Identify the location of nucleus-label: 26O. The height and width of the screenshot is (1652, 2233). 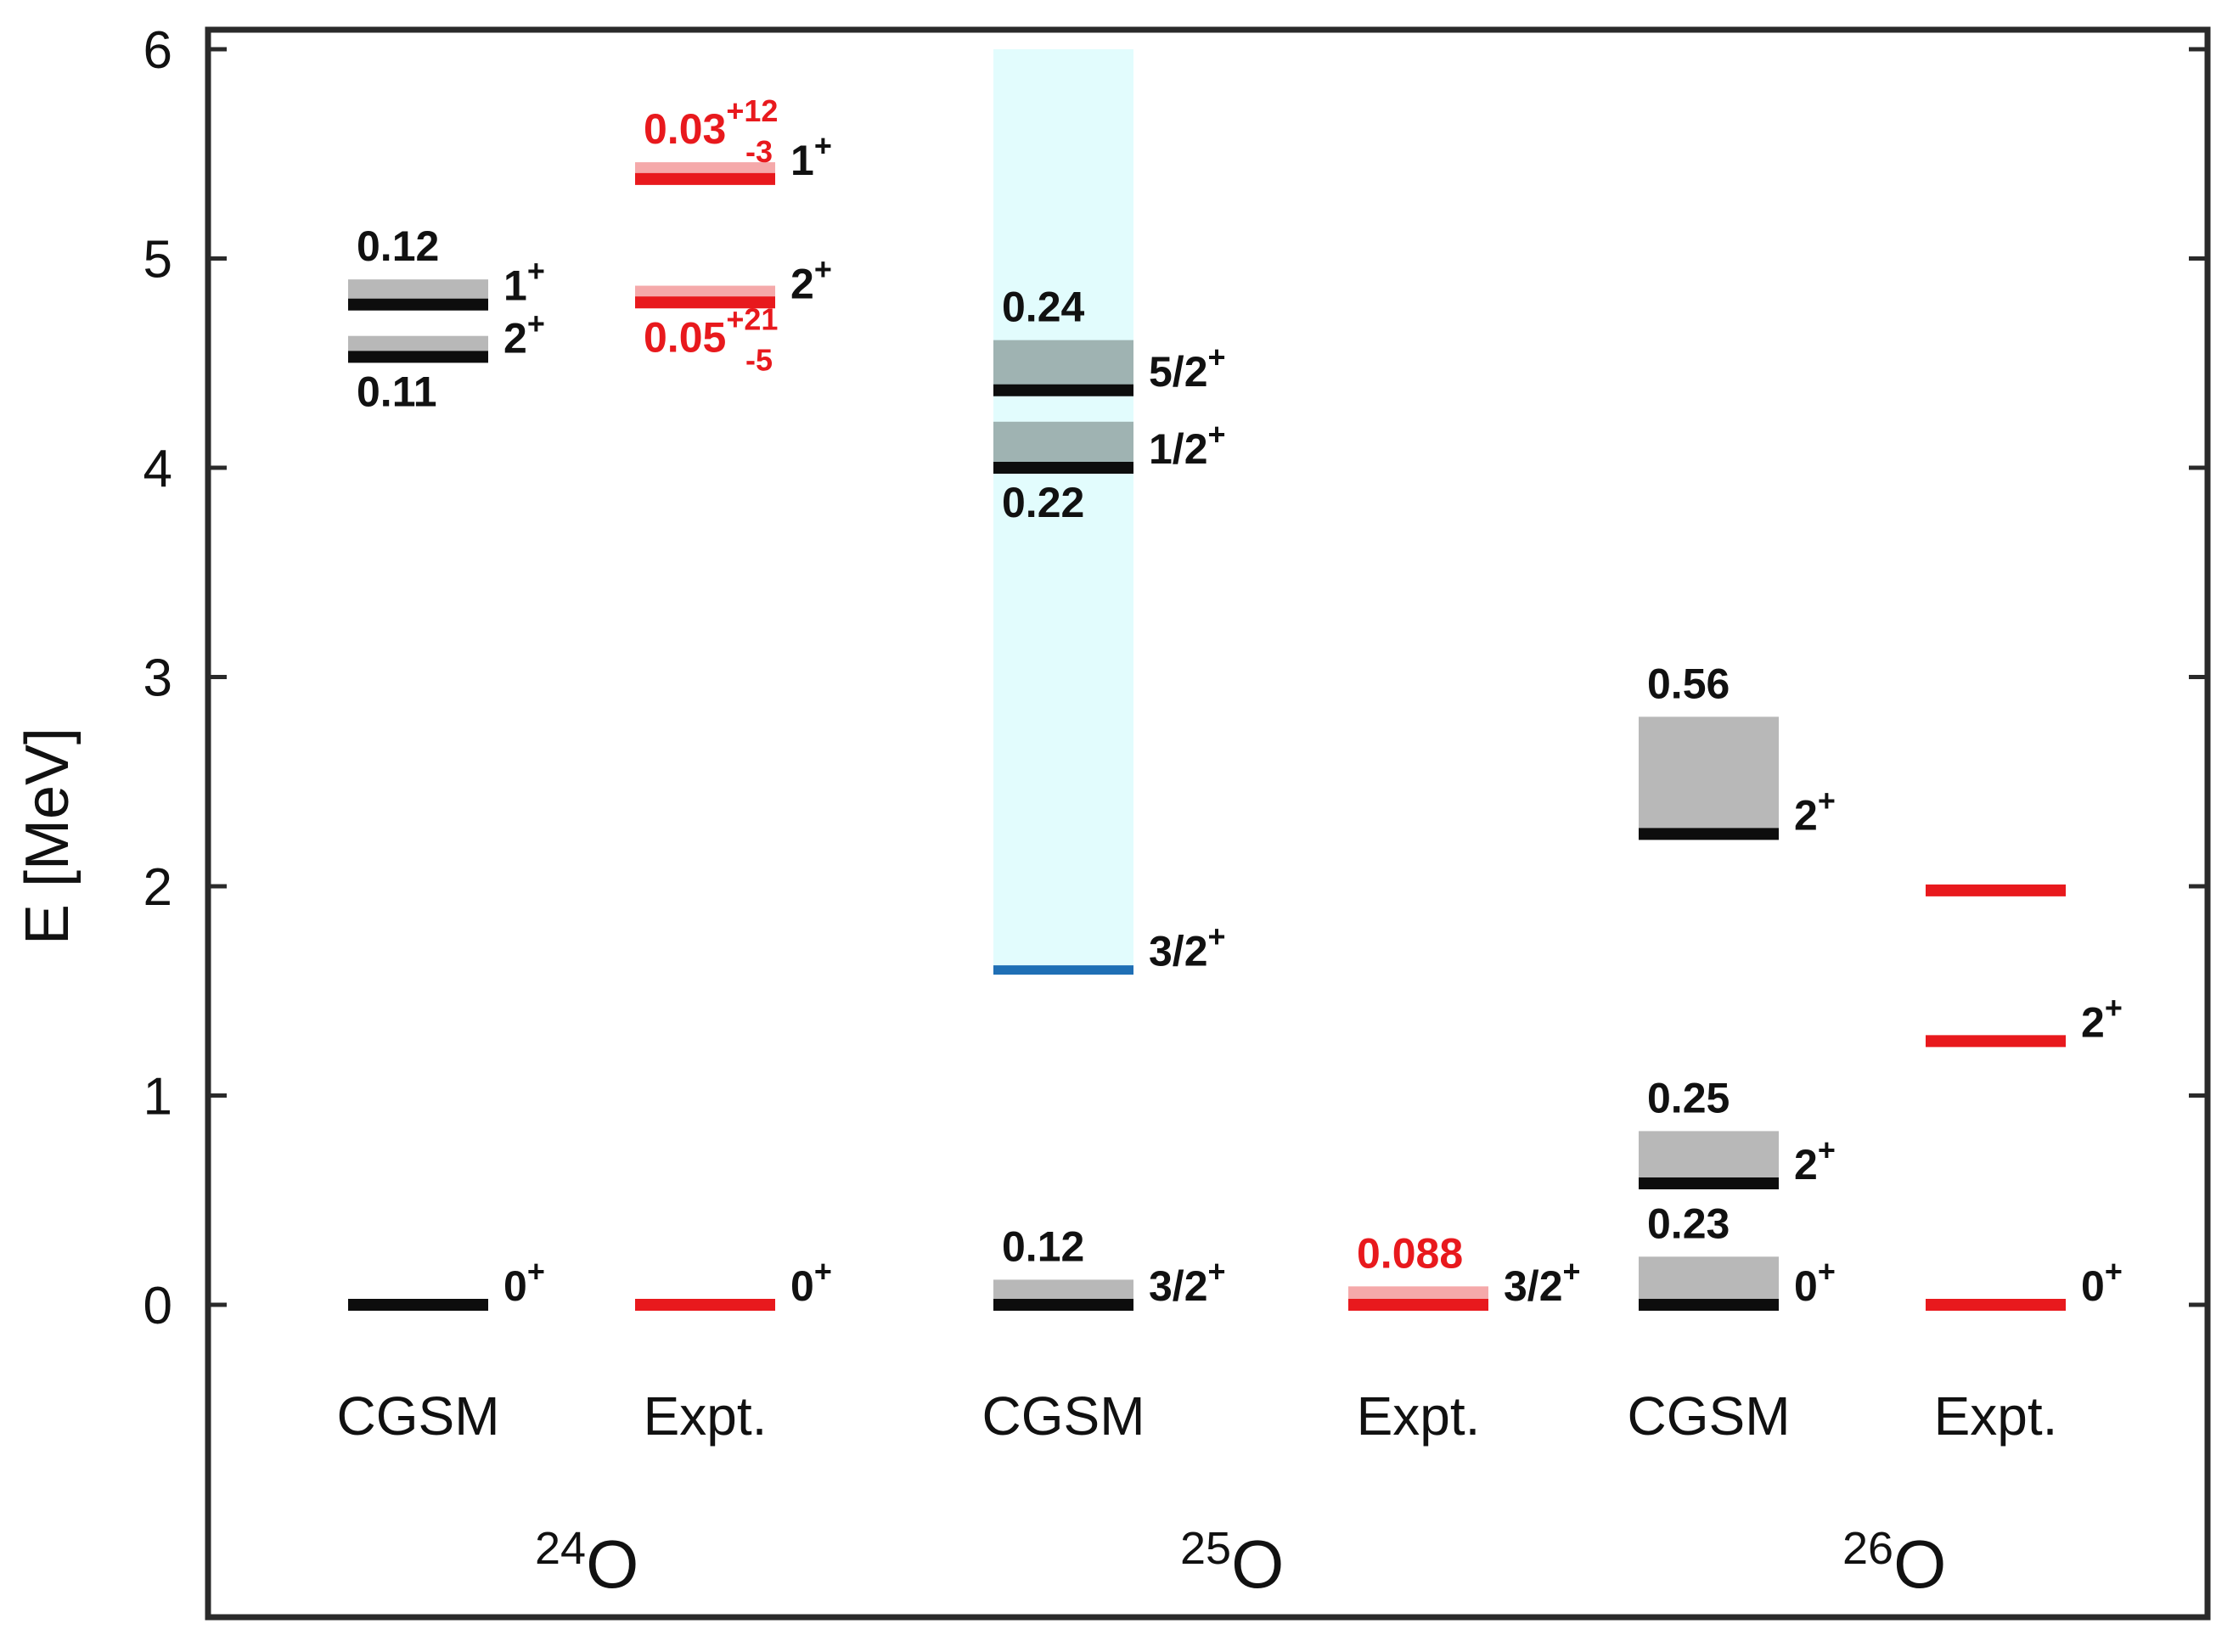
(1894, 1563).